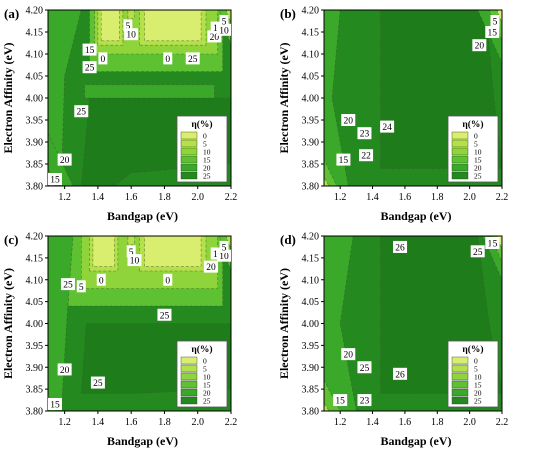 Image resolution: width=550 pixels, height=452 pixels. I want to click on contour-label: 23, so click(365, 402).